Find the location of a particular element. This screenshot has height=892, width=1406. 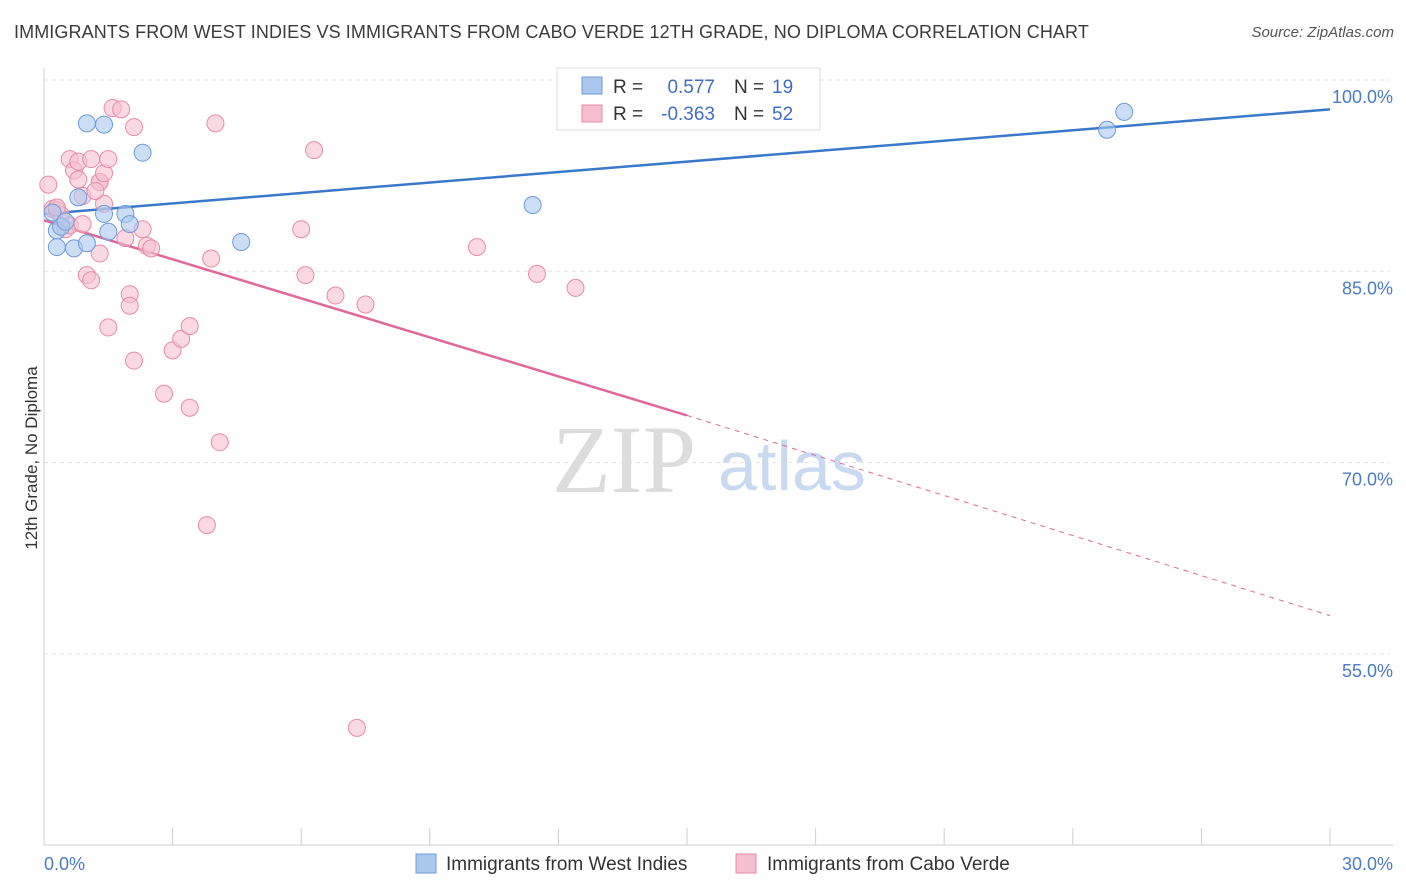

stats-west-indies-r: 0.577 is located at coordinates (691, 87).